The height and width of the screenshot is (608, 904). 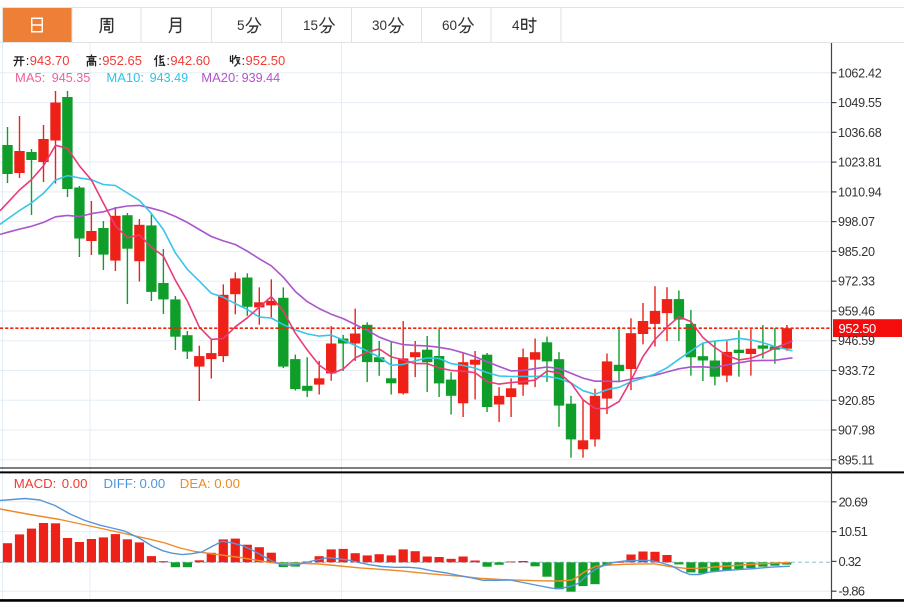 I want to click on svg-text: MACD:, so click(x=35, y=483).